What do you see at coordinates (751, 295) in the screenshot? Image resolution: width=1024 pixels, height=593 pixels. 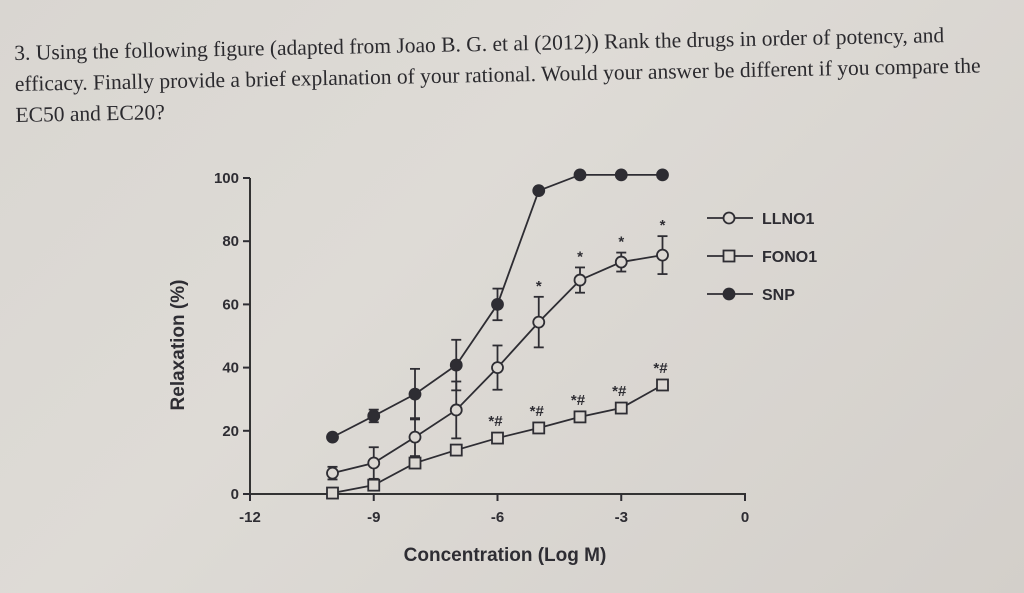 I see `legend-item-snp: SNP` at bounding box center [751, 295].